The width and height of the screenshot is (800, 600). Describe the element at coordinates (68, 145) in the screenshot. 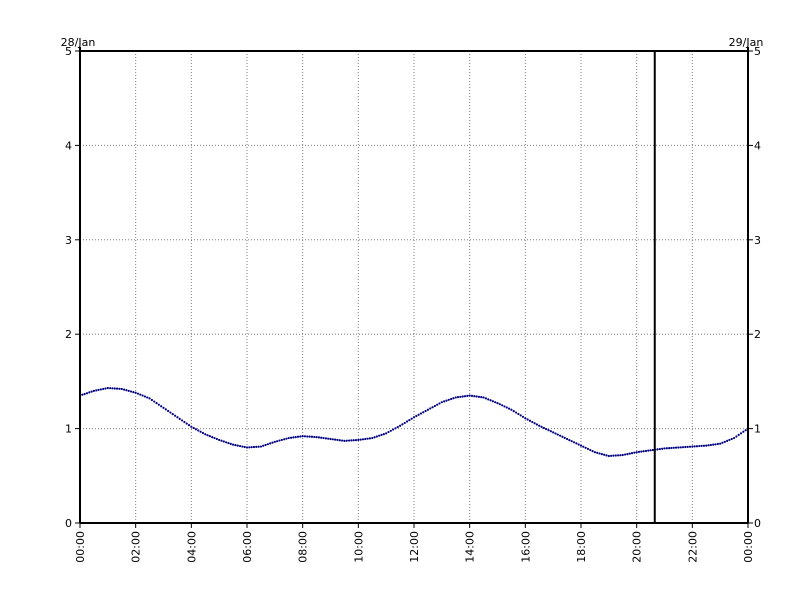

I see `y-tick-label-left: 4` at that location.